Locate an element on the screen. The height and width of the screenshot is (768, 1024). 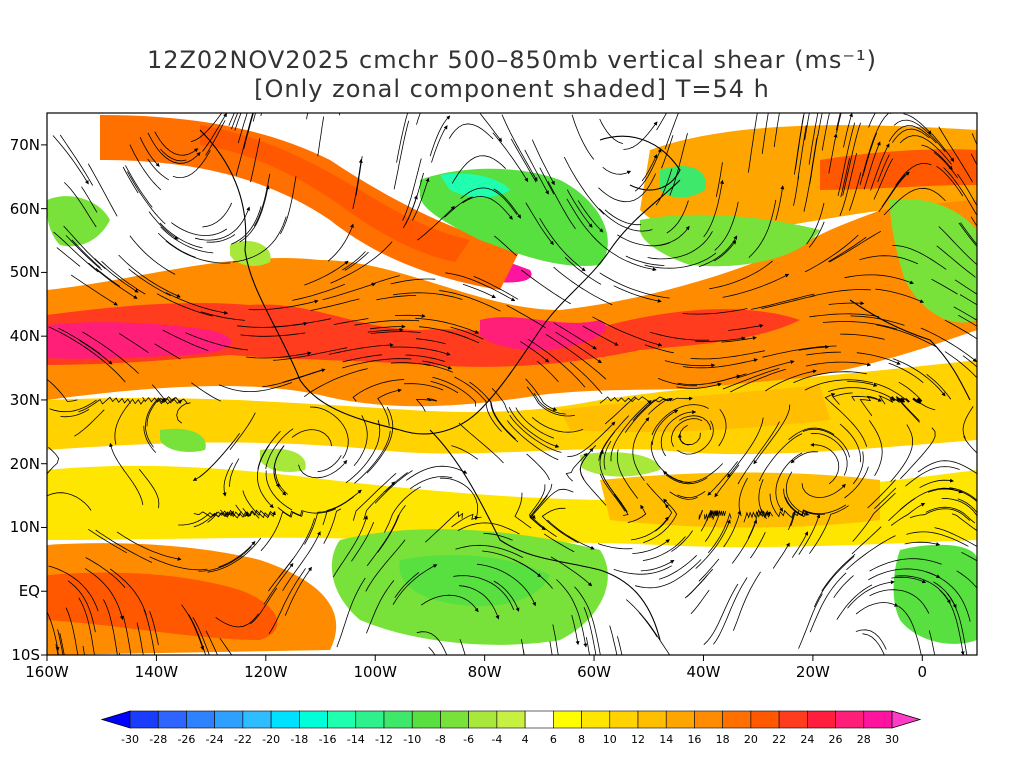
colorbar-tick-label: -14 is located at coordinates (355, 739).